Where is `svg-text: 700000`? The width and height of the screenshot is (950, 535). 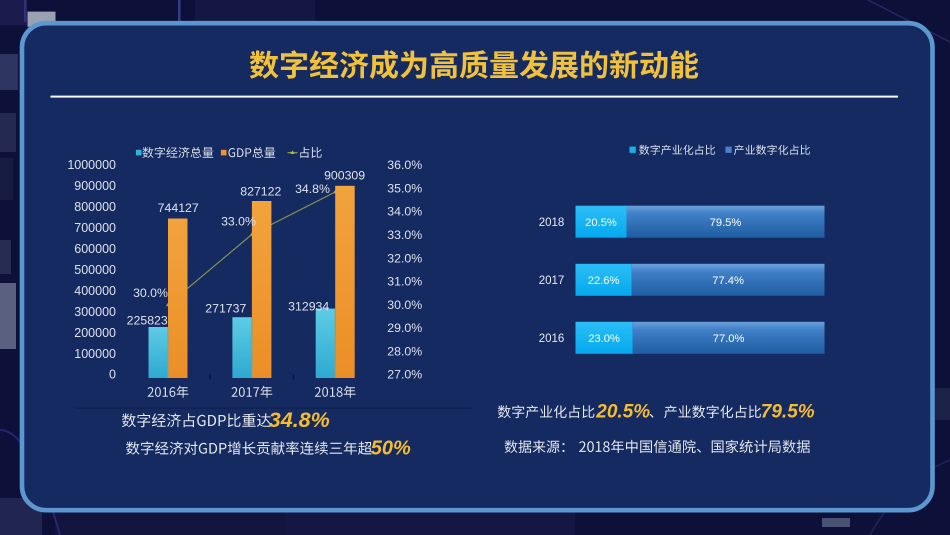
svg-text: 700000 is located at coordinates (95, 228).